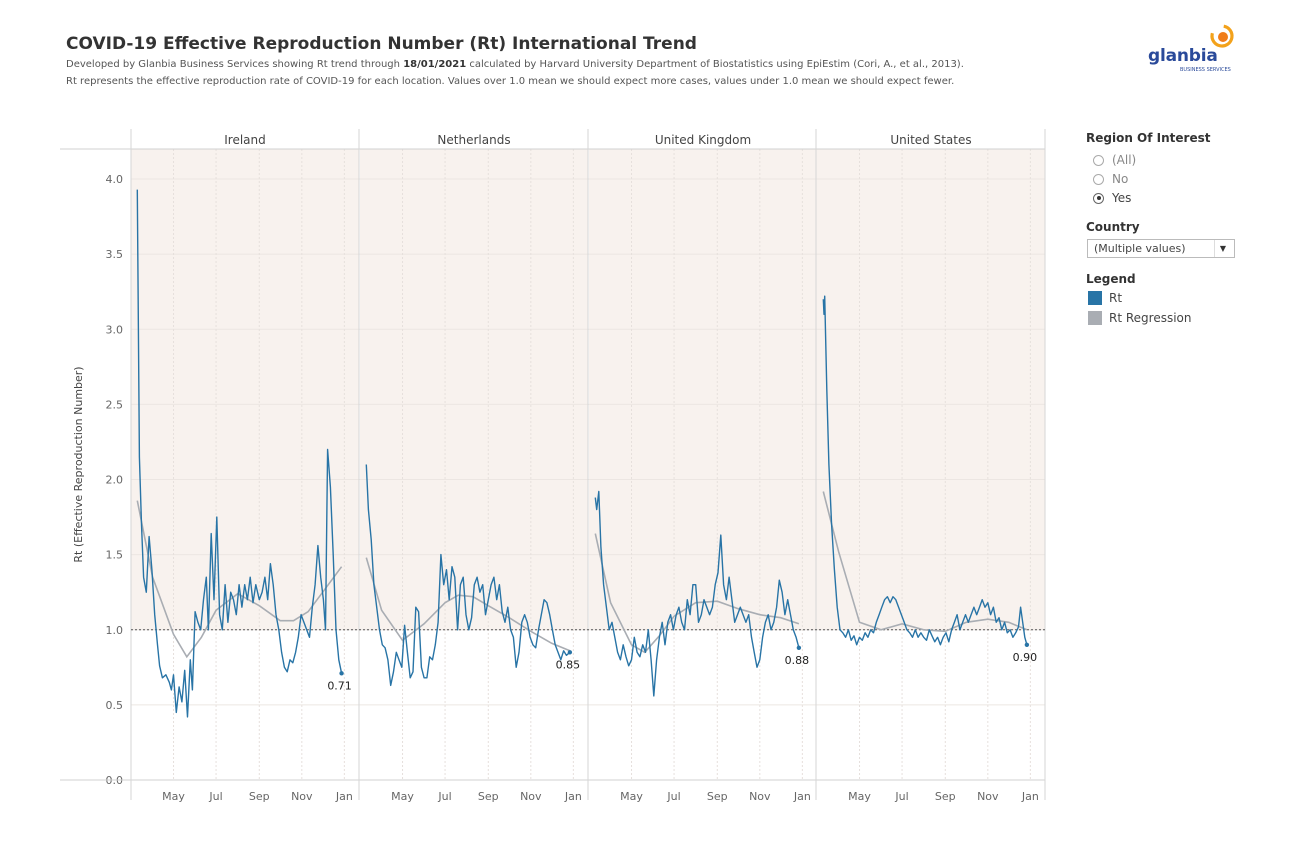  Describe the element at coordinates (1105, 298) in the screenshot. I see `legend-item: Rt` at that location.